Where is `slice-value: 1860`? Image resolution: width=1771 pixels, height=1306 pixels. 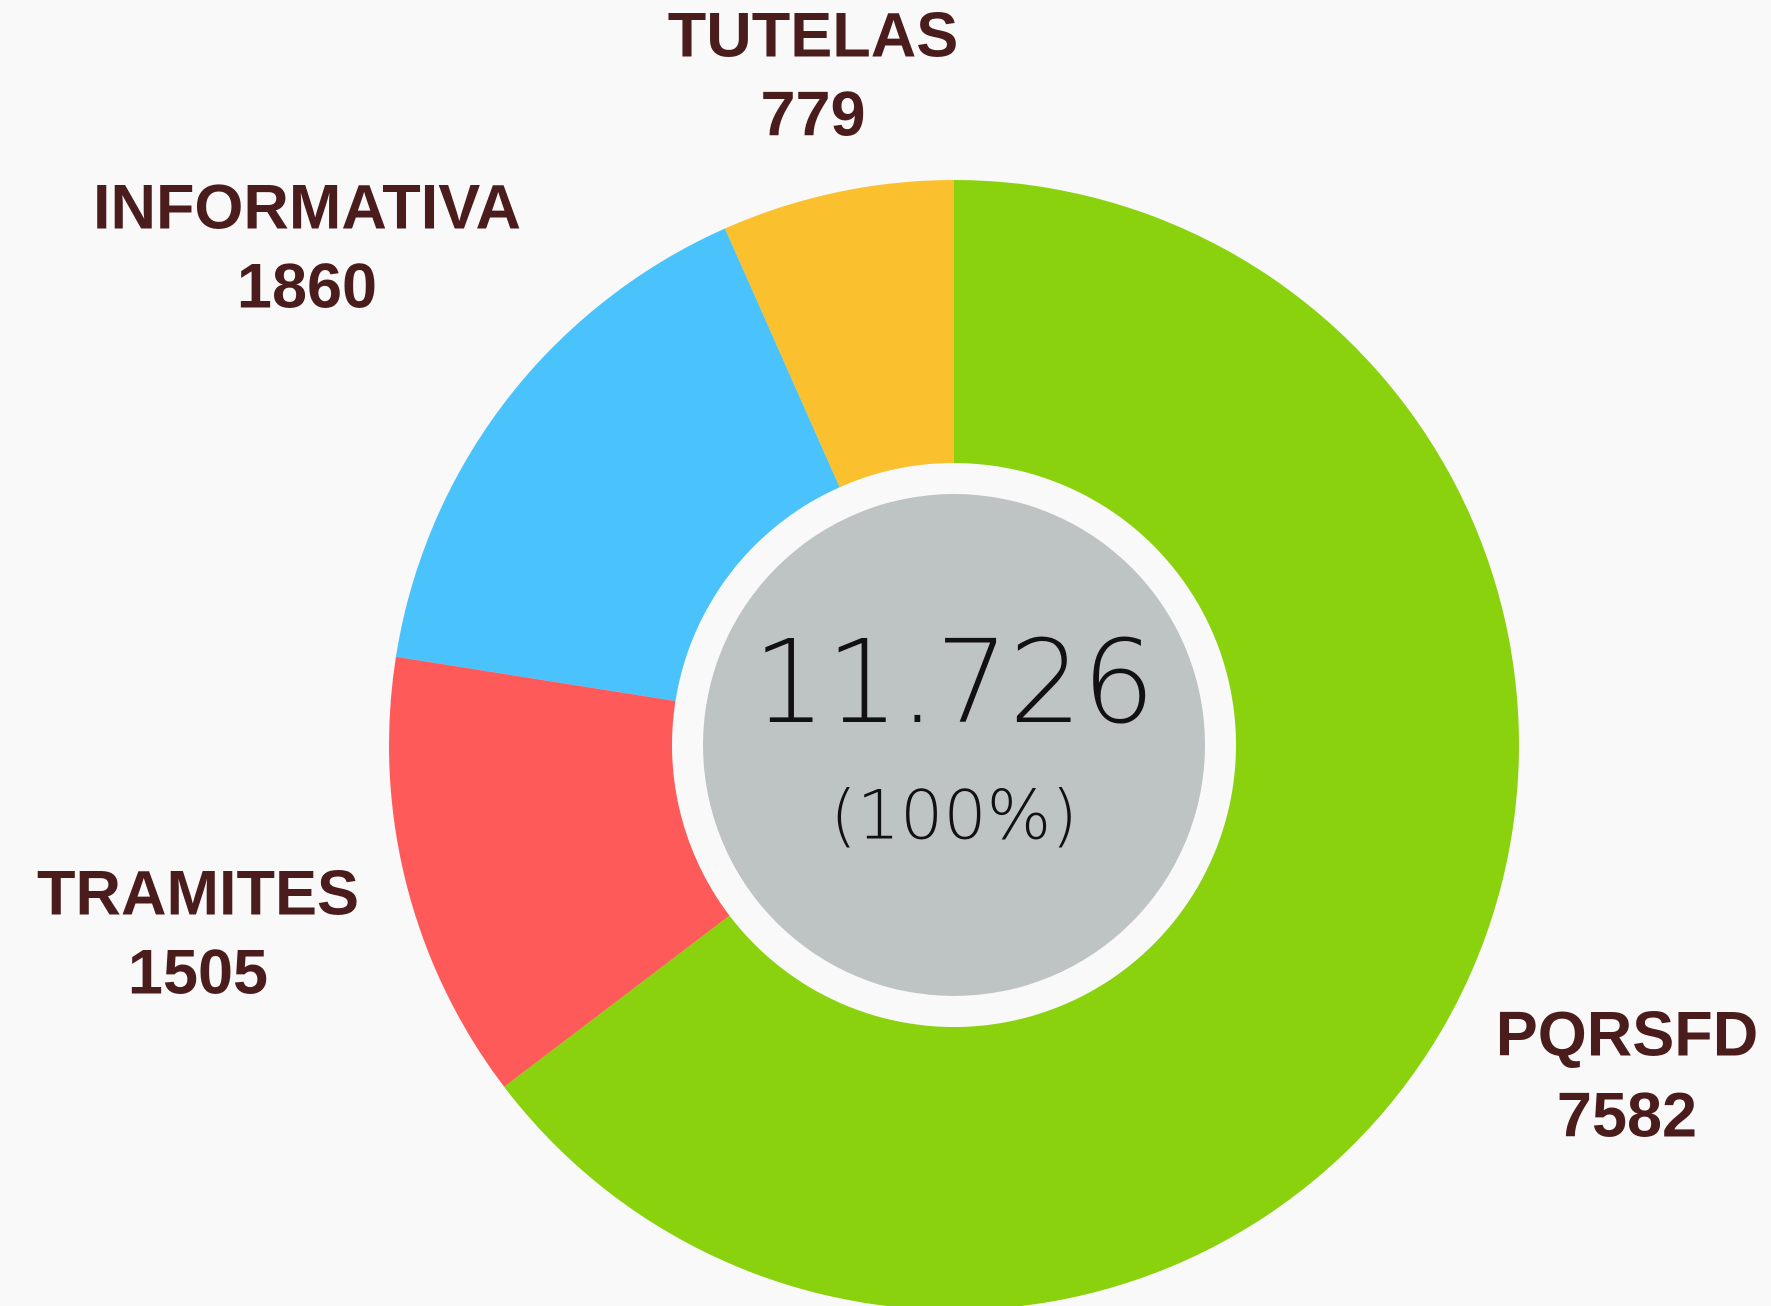 slice-value: 1860 is located at coordinates (307, 287).